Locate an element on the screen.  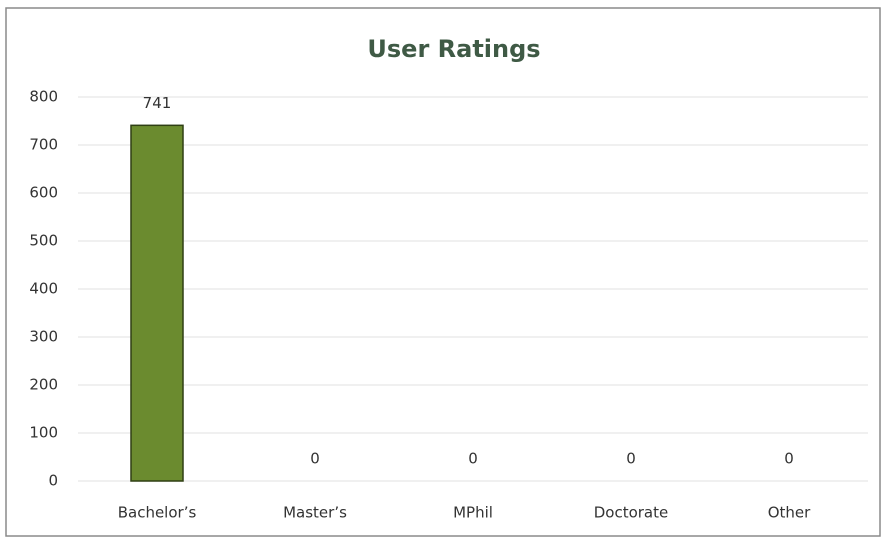
y-tick-label: 500 is located at coordinates (43, 241).